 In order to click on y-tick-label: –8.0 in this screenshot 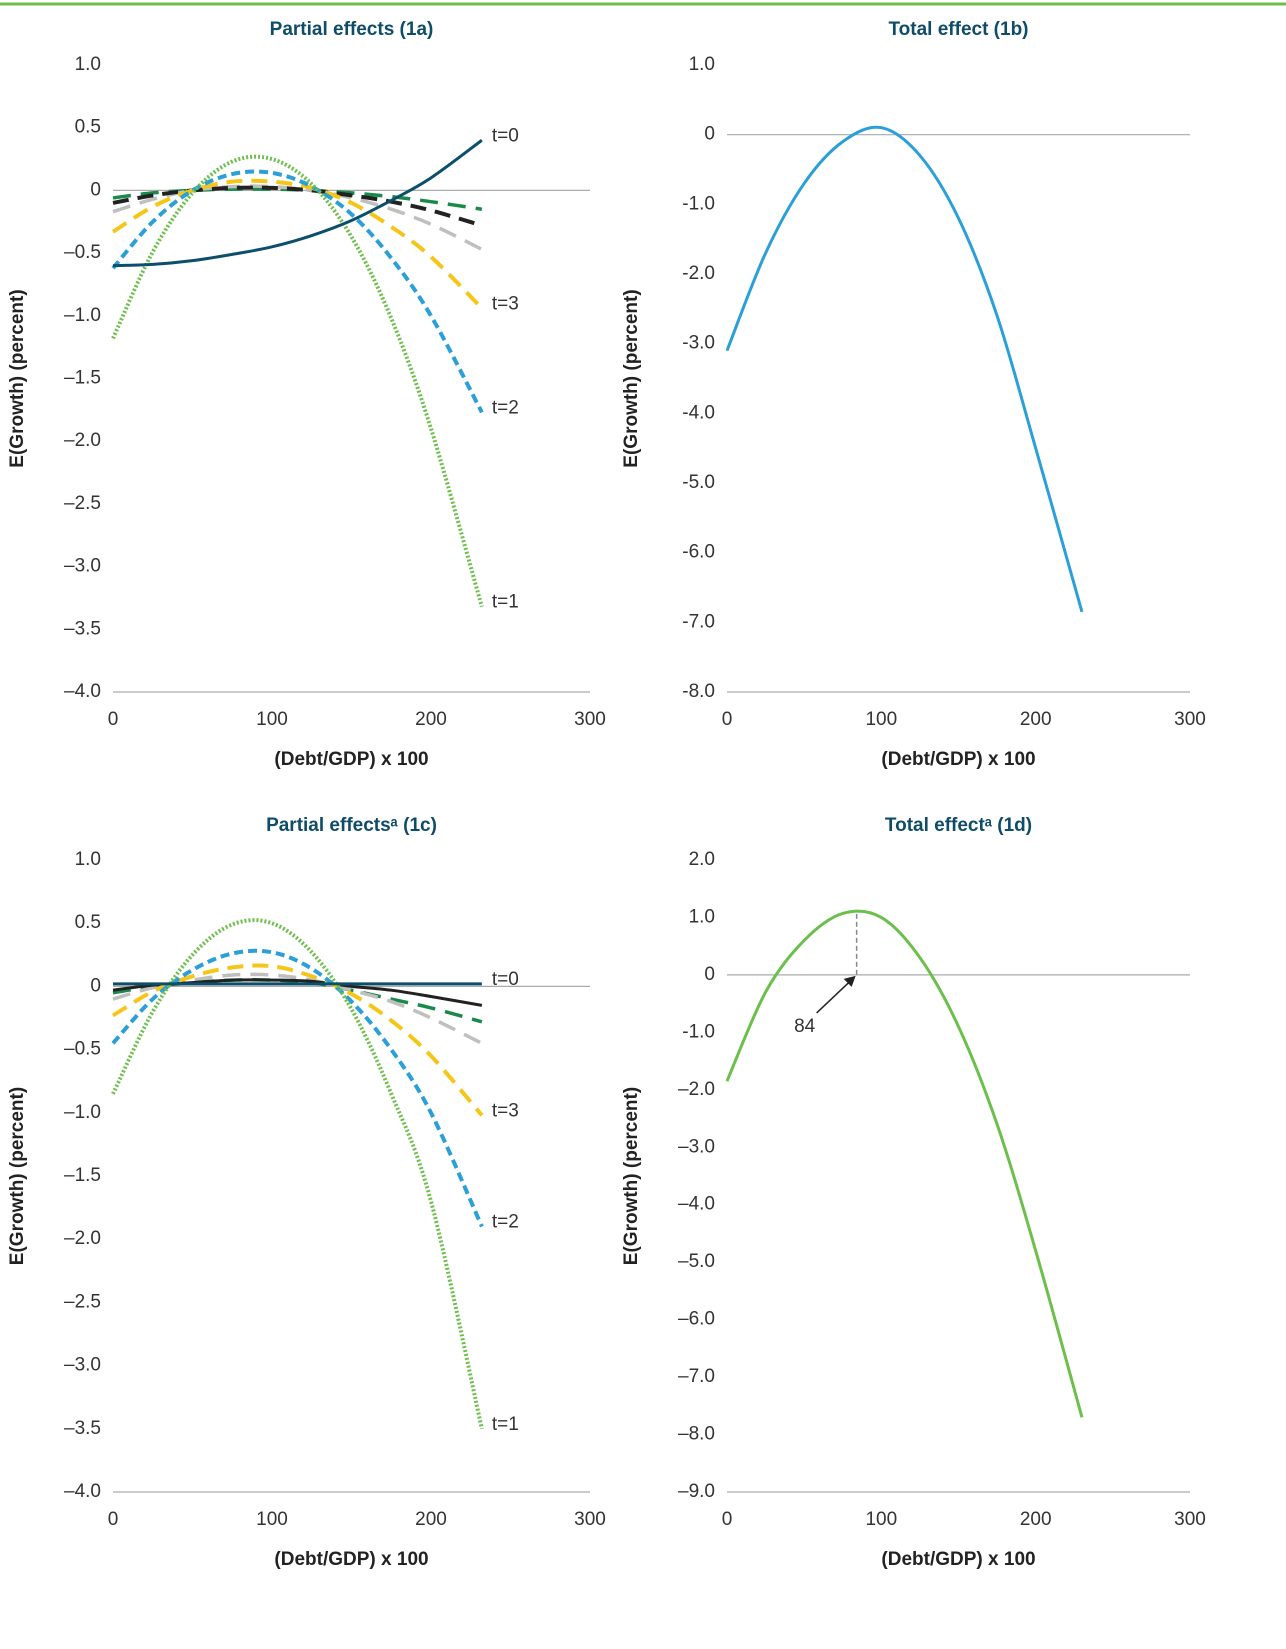, I will do `click(696, 1434)`.